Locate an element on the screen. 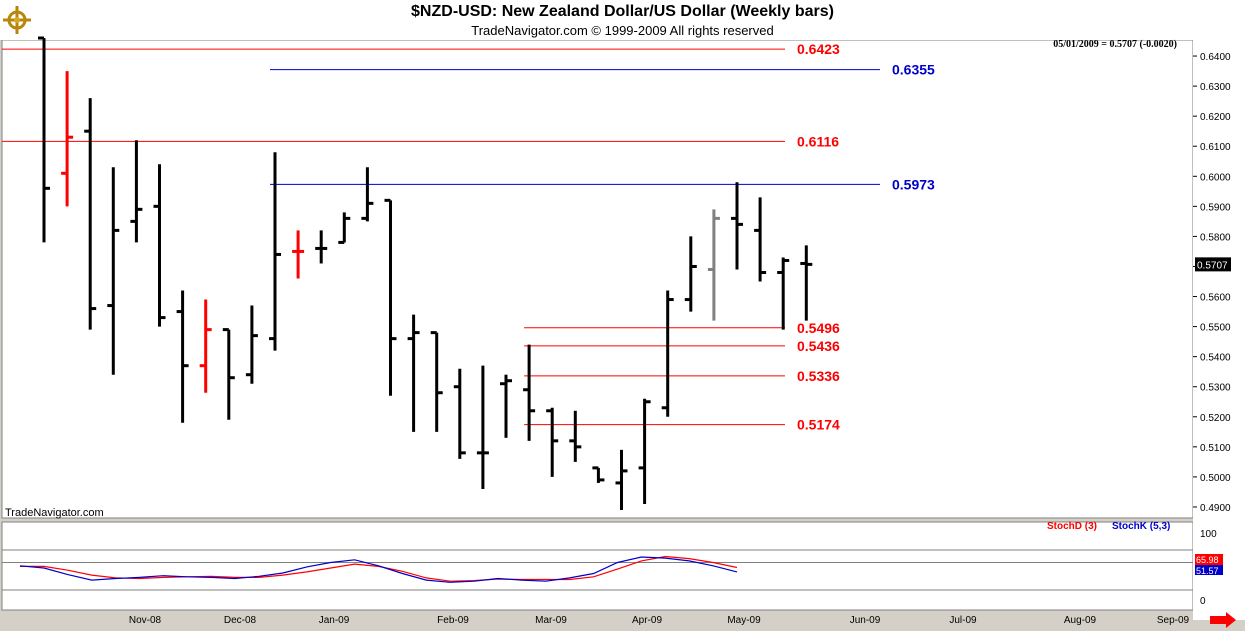 This screenshot has width=1245, height=631. level-label: 0.5174 is located at coordinates (818, 425).